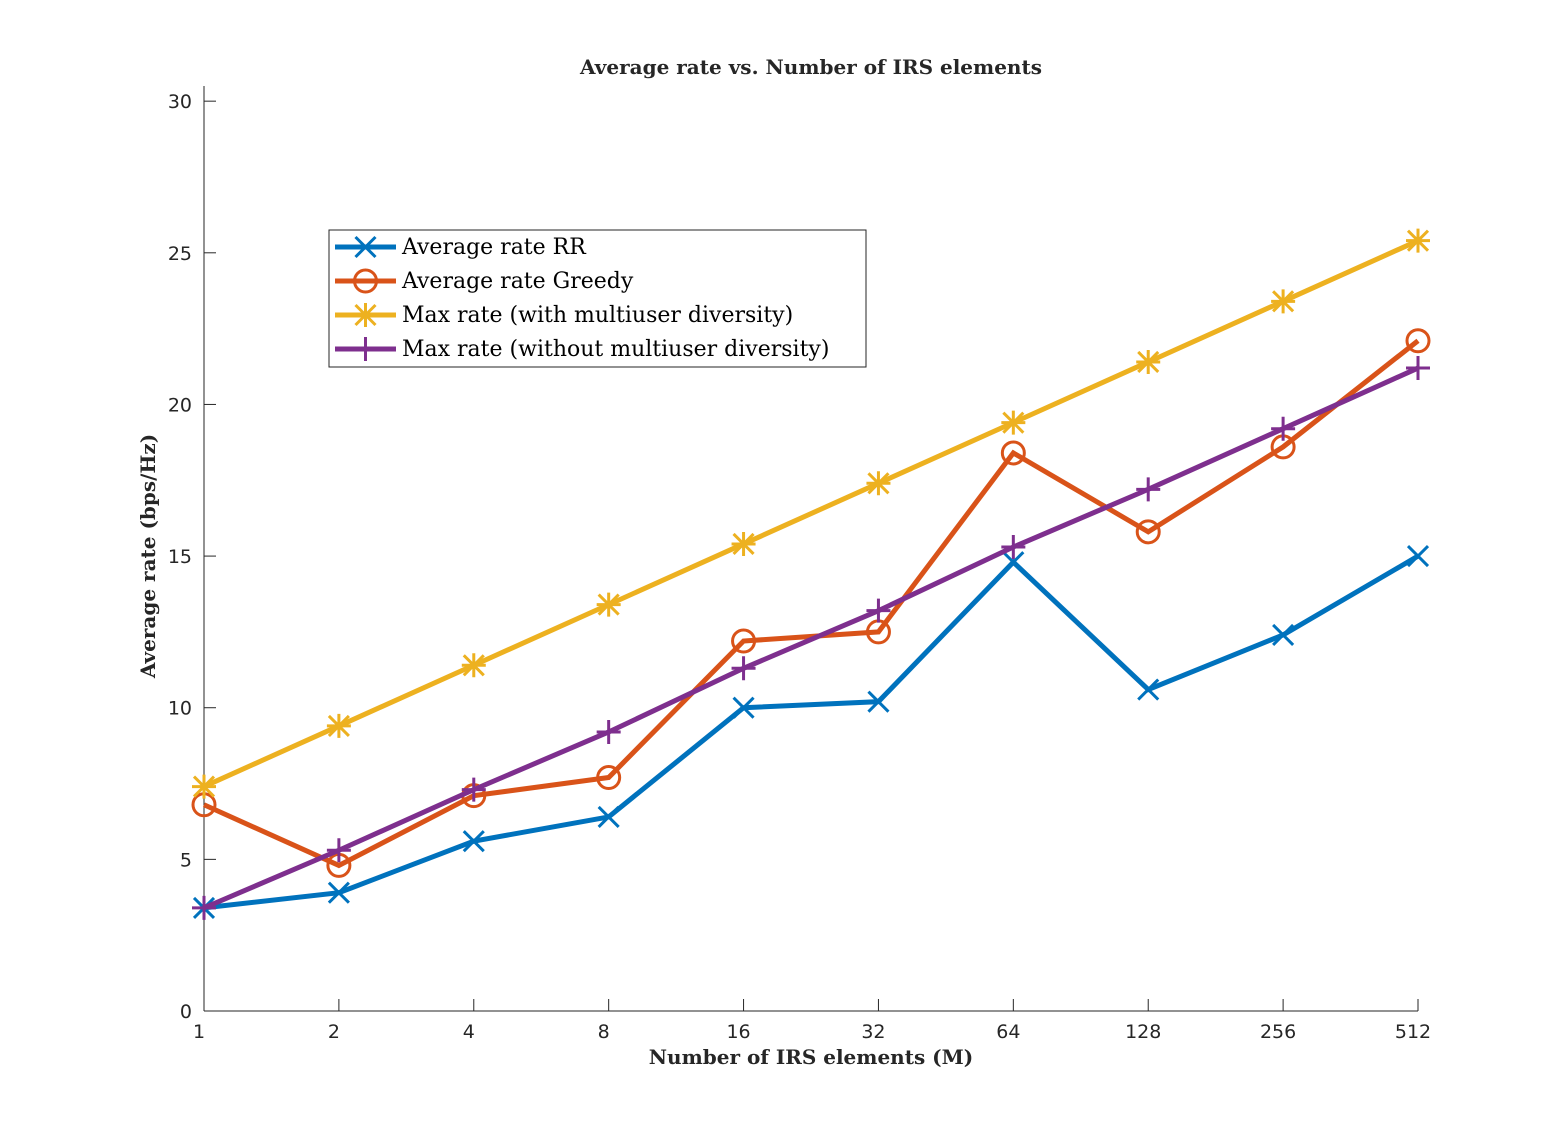  What do you see at coordinates (186, 860) in the screenshot?
I see `y-tick-label: 5` at bounding box center [186, 860].